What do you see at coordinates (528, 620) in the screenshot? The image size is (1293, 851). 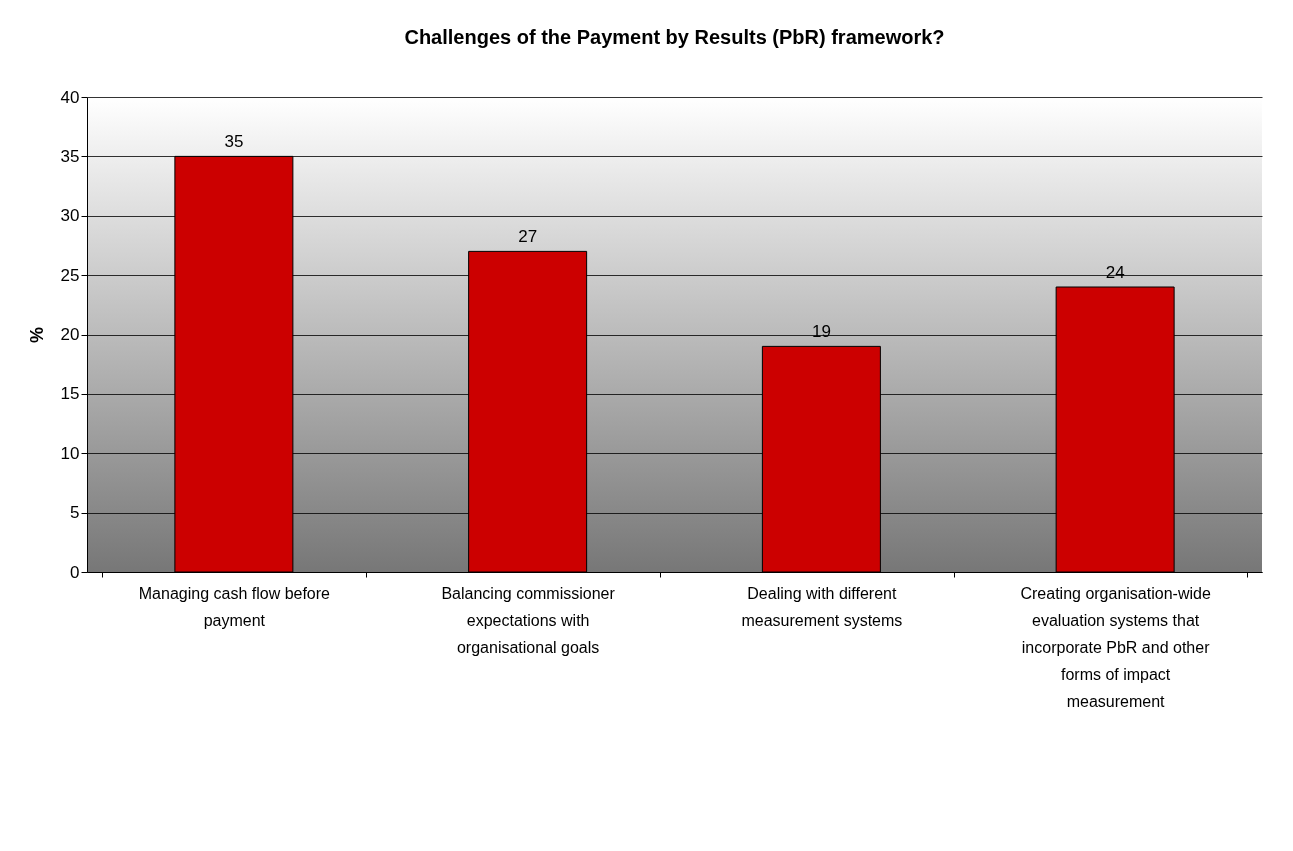 I see `x-tick-label: Balancing commissioner expectations with organisational goals` at bounding box center [528, 620].